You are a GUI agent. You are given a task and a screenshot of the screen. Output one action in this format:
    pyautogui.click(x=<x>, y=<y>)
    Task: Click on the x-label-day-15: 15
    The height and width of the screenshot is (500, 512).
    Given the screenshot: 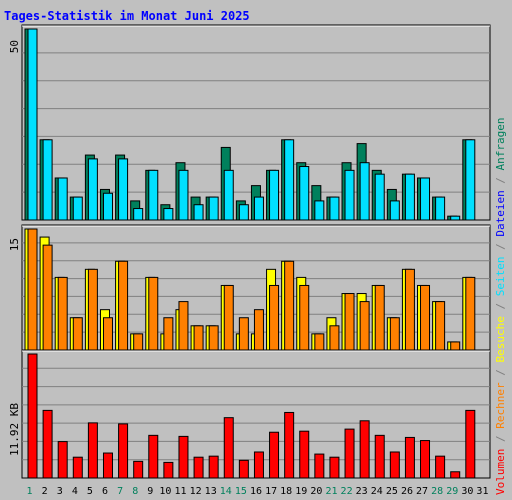 What is the action you would take?
    pyautogui.click(x=241, y=491)
    